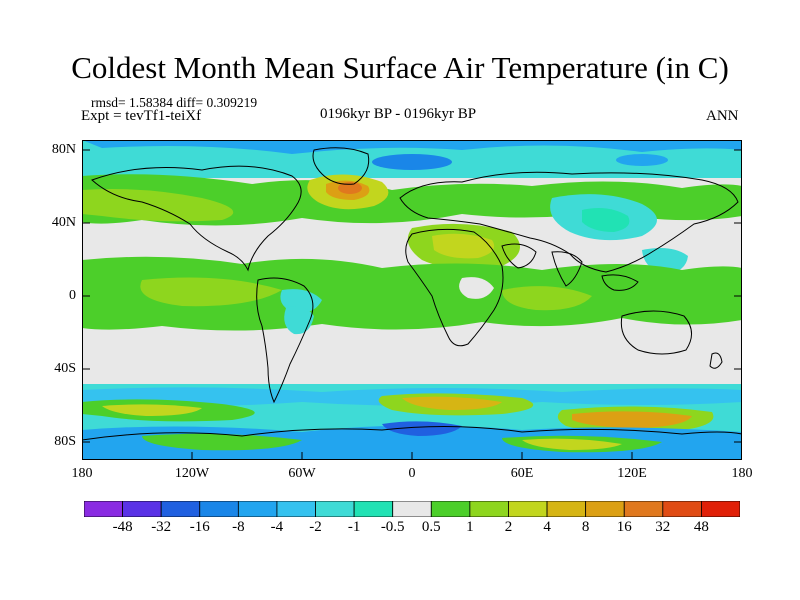 The width and height of the screenshot is (800, 600). I want to click on colorbar-label: -0.5, so click(392, 527).